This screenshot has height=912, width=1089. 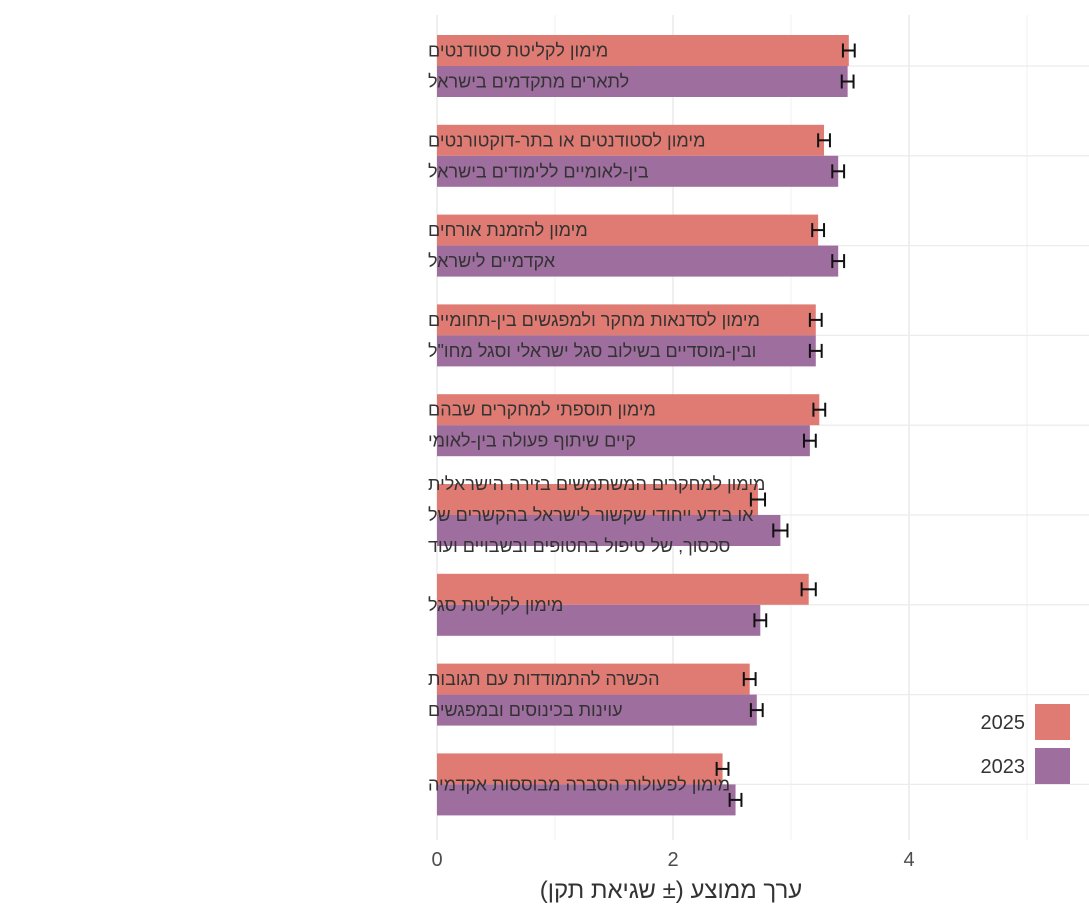 I want to click on error-bars, so click(x=785, y=425).